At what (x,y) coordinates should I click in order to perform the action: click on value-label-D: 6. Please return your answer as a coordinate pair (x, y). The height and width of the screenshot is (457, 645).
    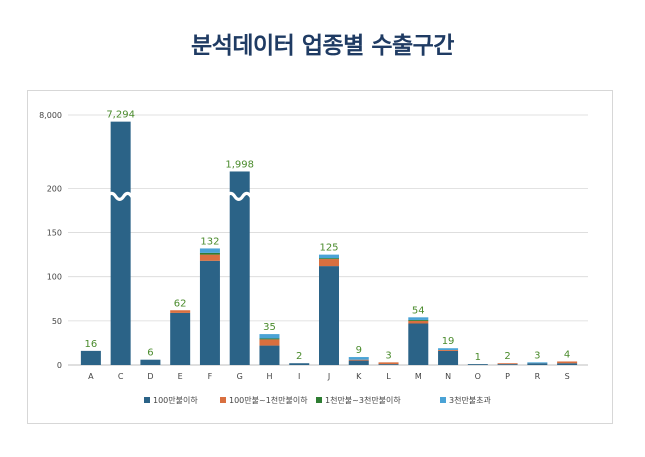
    Looking at the image, I should click on (150, 353).